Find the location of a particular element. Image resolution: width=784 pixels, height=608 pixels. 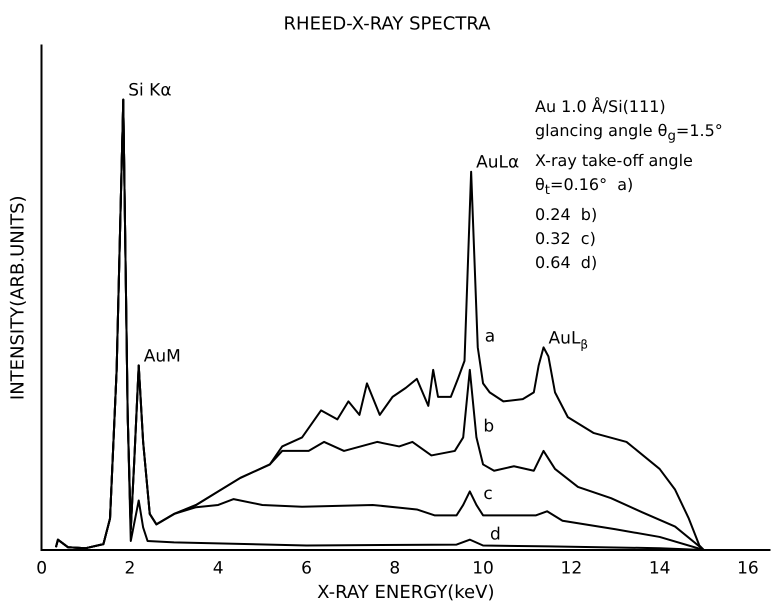

x-tick-label: 4 is located at coordinates (218, 568).